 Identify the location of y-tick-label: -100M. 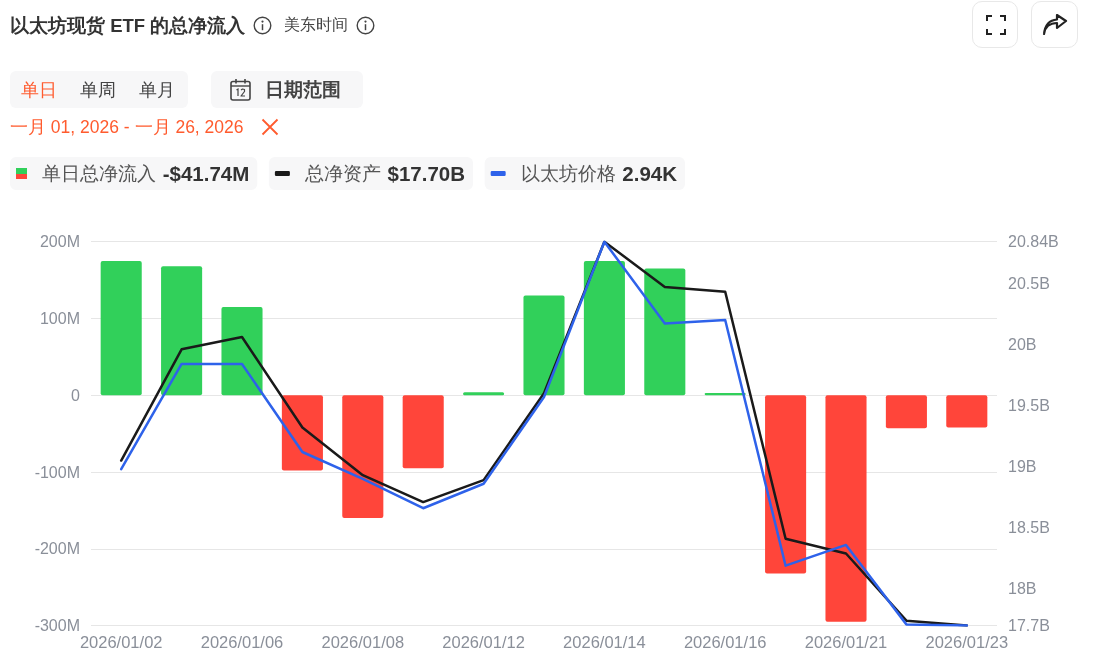
(57, 472).